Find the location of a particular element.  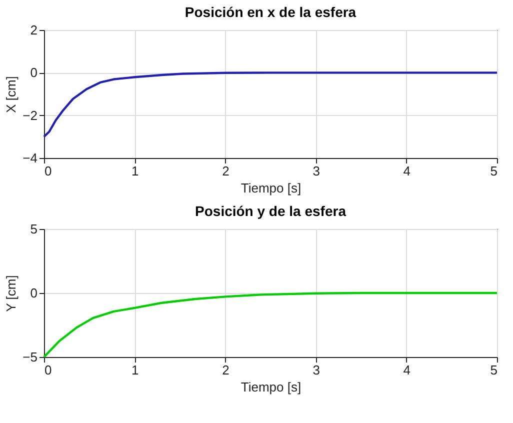

chart-title: Posición y de la esfera is located at coordinates (270, 211).